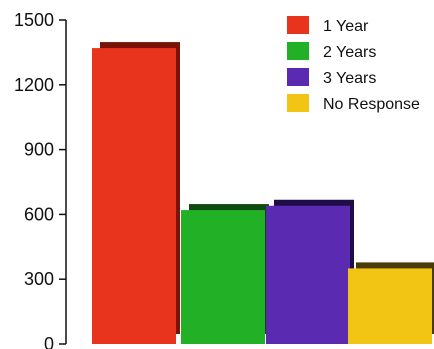 Image resolution: width=434 pixels, height=349 pixels. I want to click on legend-label: 2 Years, so click(349, 52).